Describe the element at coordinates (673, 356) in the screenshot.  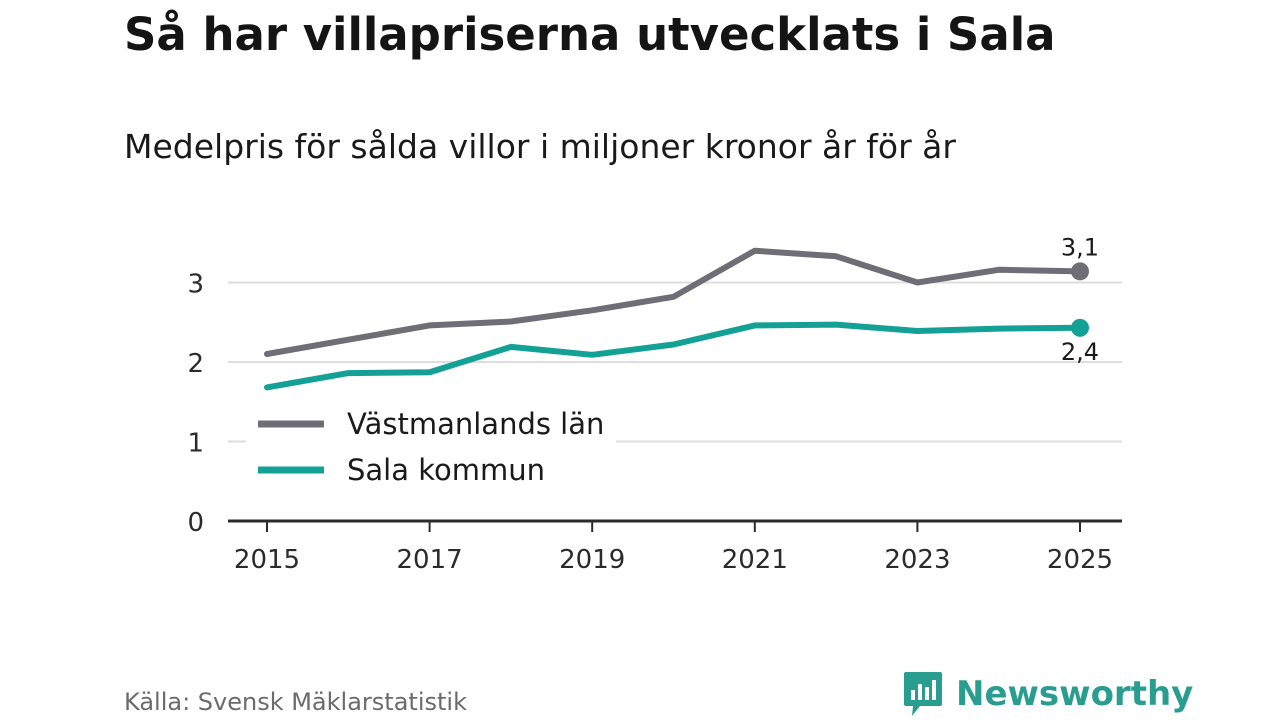
I see `series-line-sala` at that location.